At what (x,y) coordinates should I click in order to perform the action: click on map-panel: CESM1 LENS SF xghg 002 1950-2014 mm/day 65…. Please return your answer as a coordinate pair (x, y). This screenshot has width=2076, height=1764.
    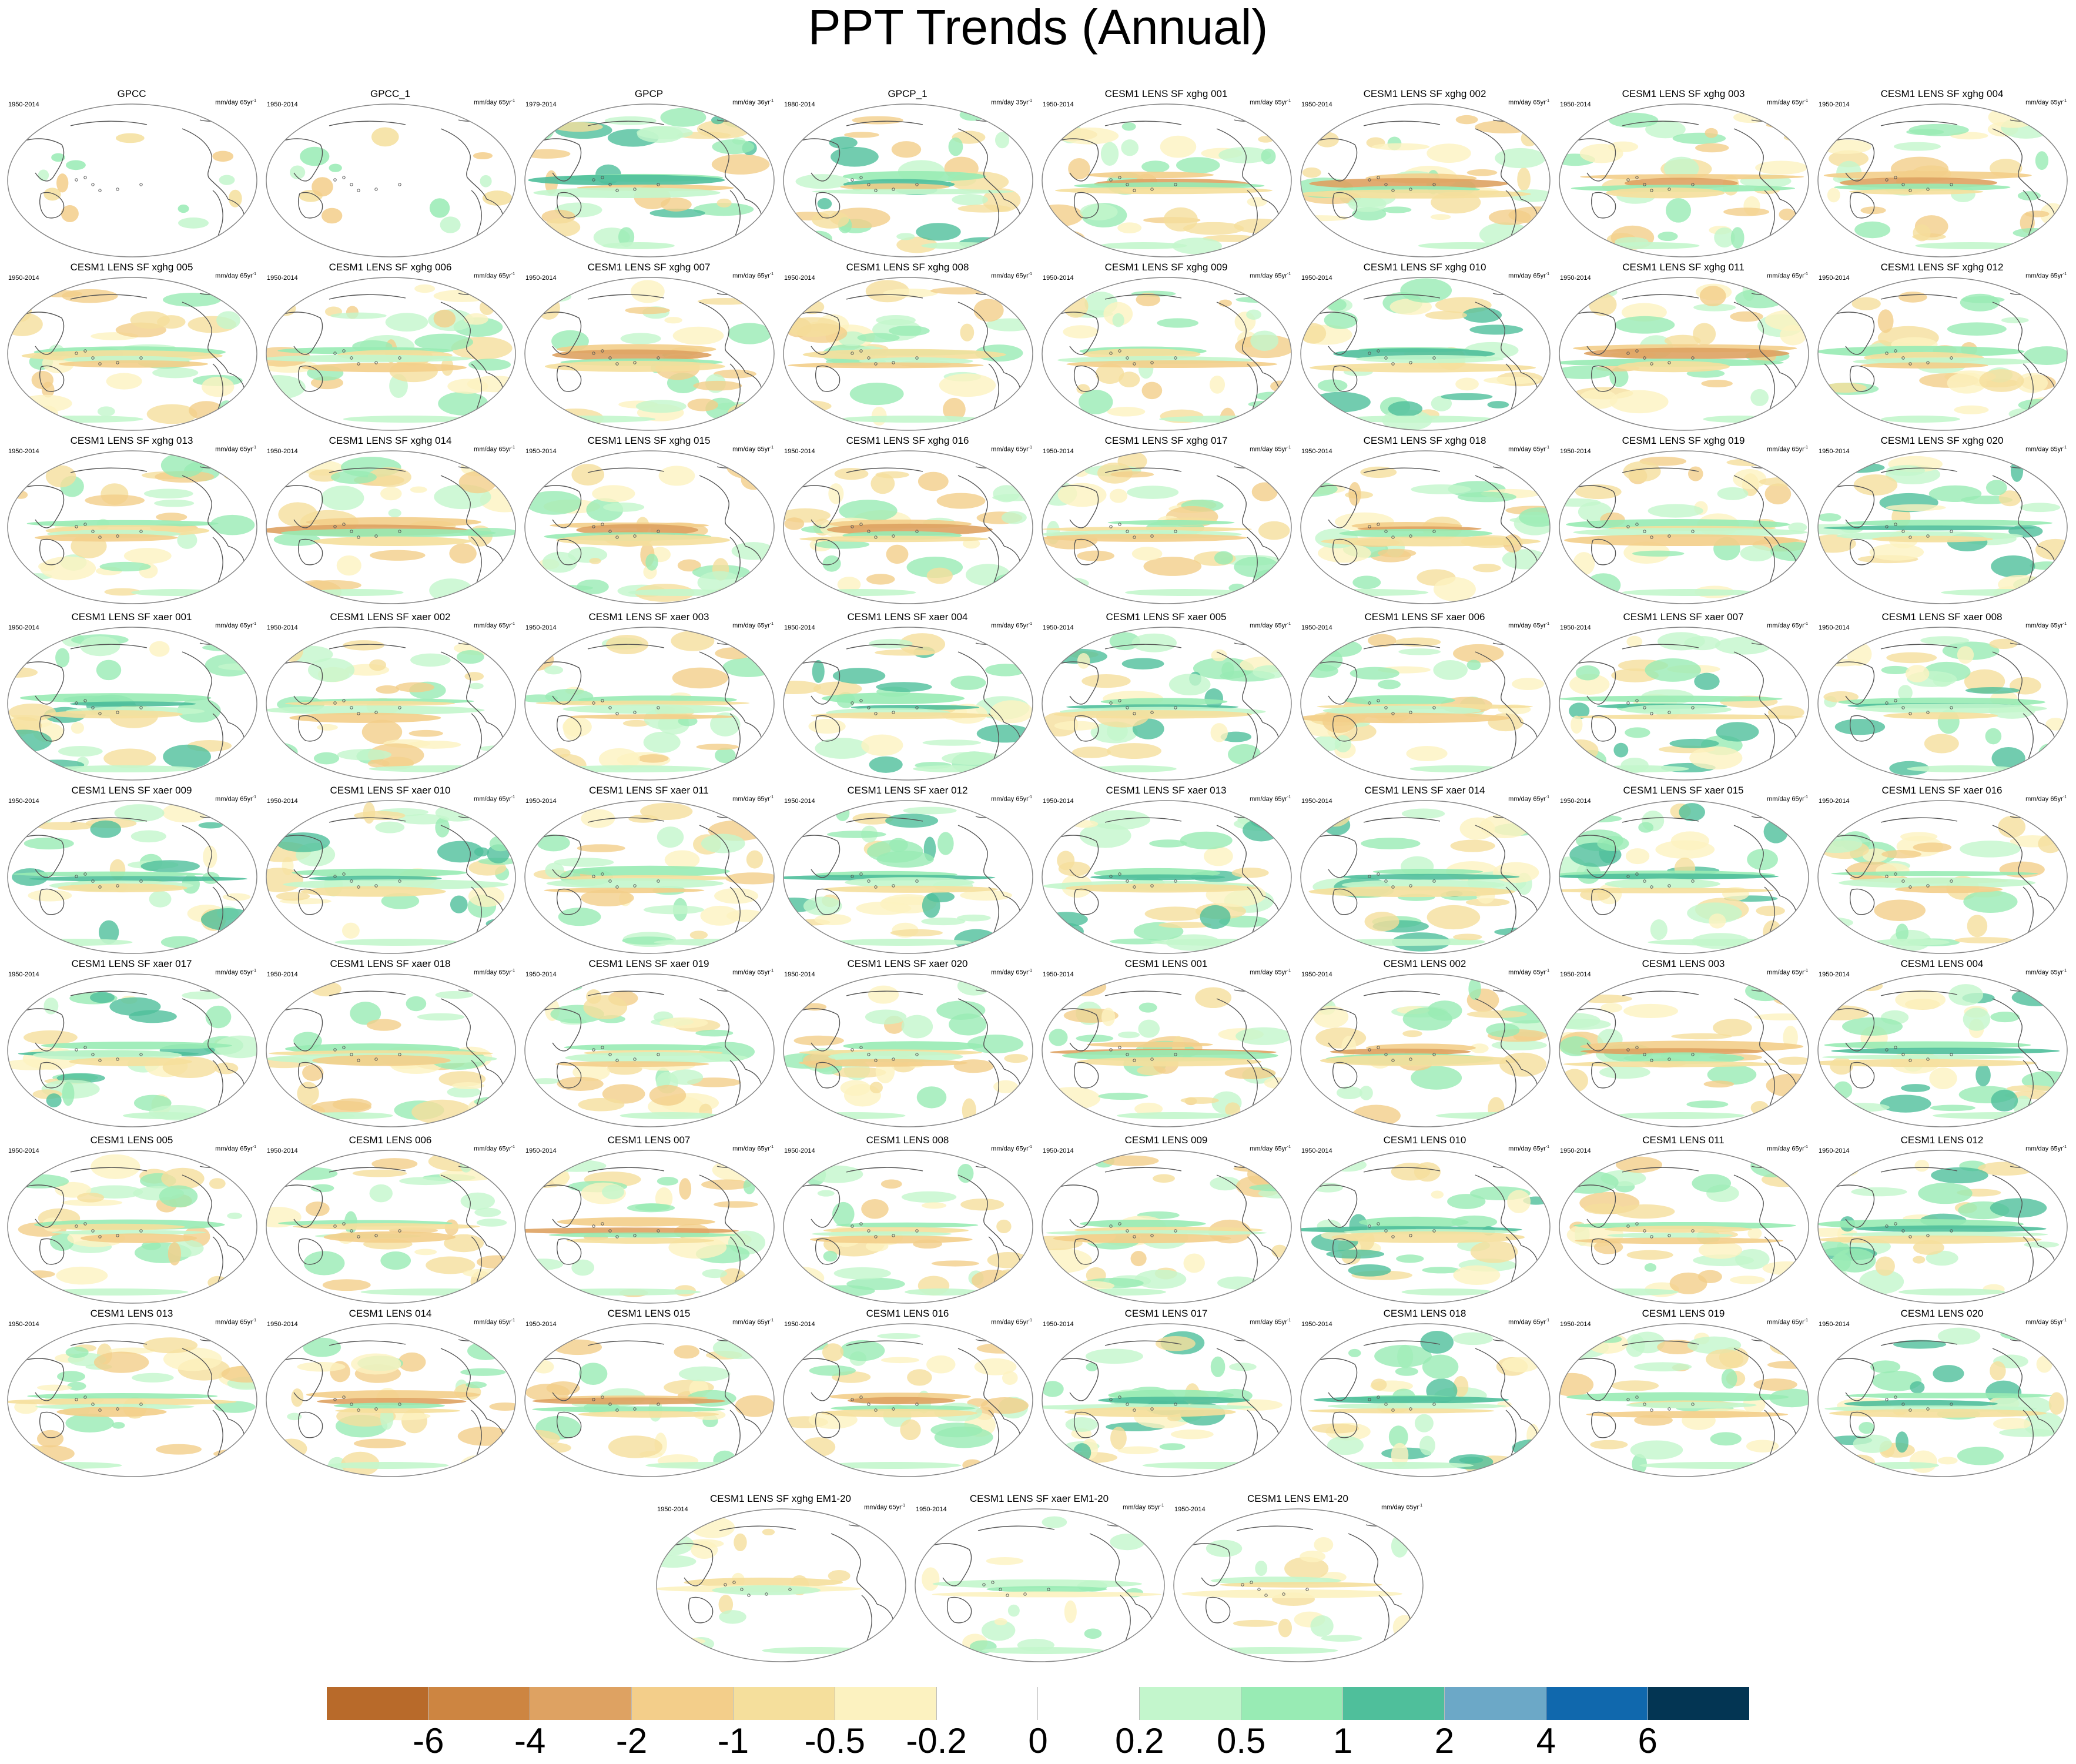
    Looking at the image, I should click on (1424, 177).